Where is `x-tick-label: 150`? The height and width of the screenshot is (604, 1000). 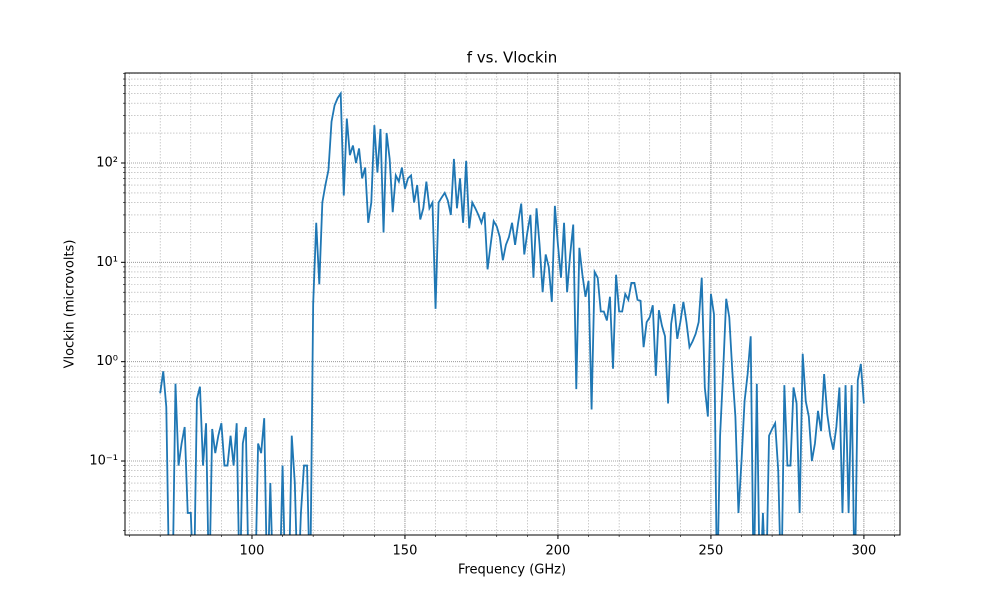
x-tick-label: 150 is located at coordinates (405, 551).